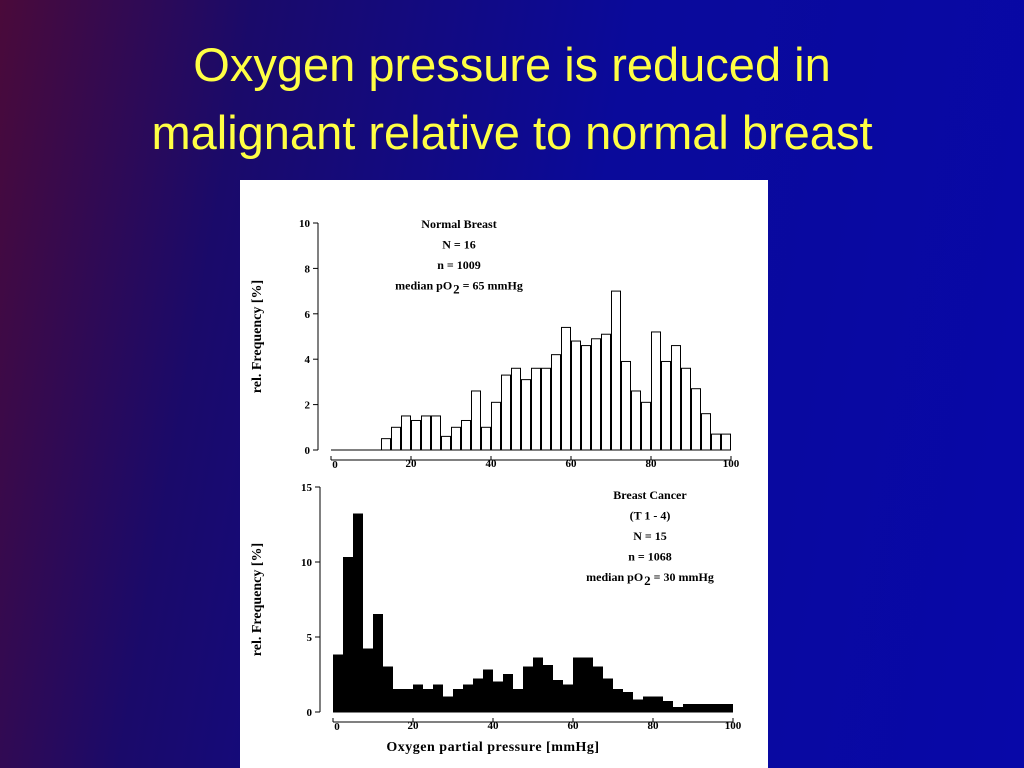  What do you see at coordinates (650, 495) in the screenshot?
I see `annotation: Breast Cancer` at bounding box center [650, 495].